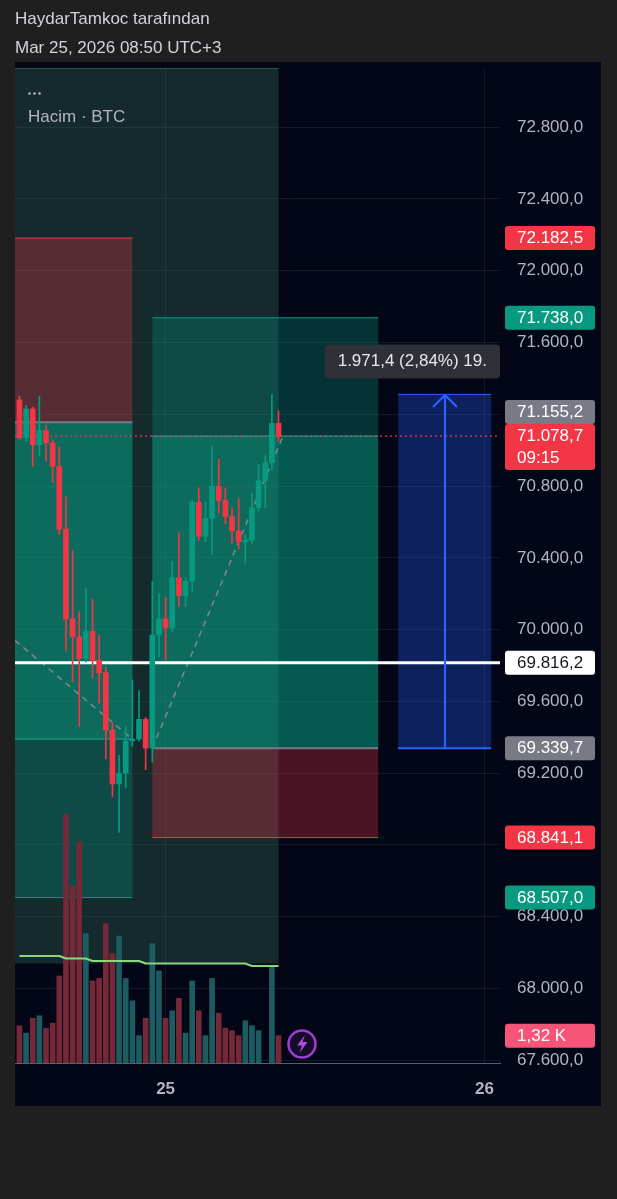 This screenshot has height=1199, width=617. I want to click on y-tick-label: 68.400,0, so click(550, 916).